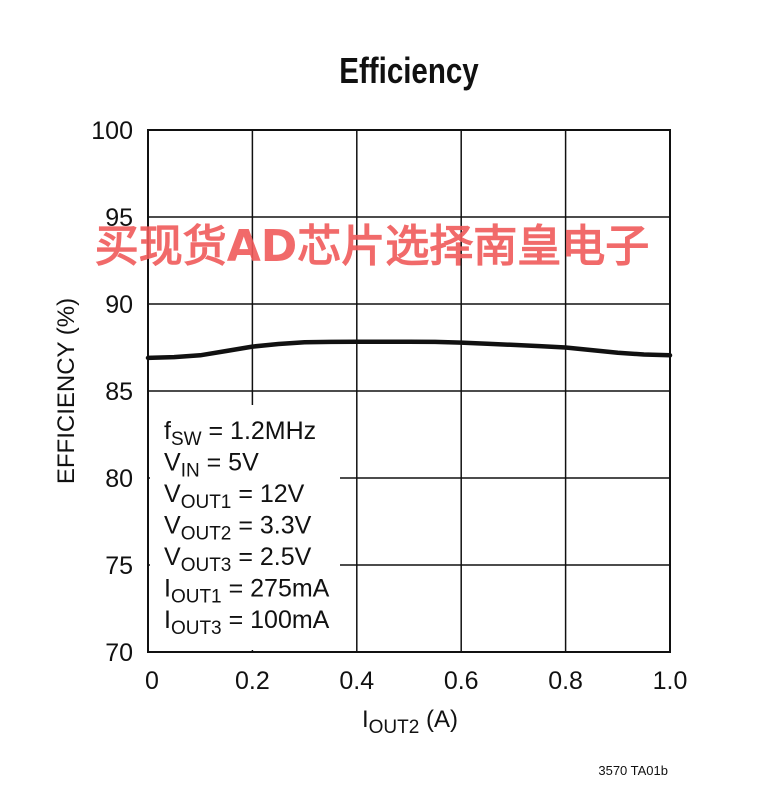 This screenshot has width=777, height=802. What do you see at coordinates (119, 392) in the screenshot?
I see `y-tick-label: 85` at bounding box center [119, 392].